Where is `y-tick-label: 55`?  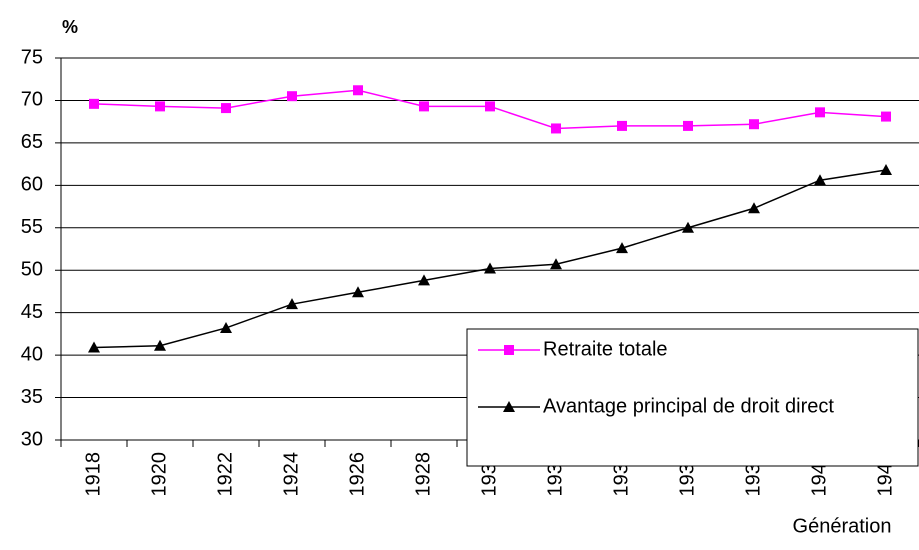 y-tick-label: 55 is located at coordinates (32, 227).